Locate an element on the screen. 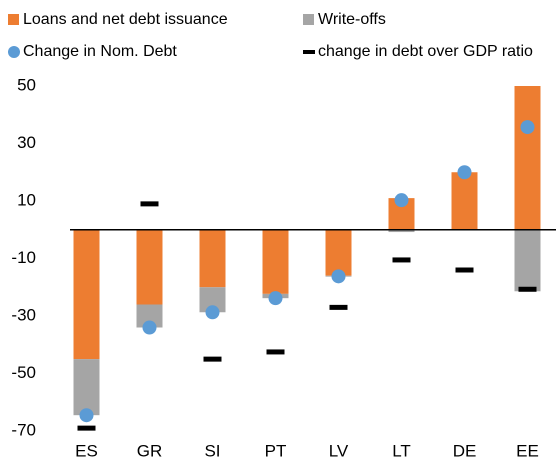 Image resolution: width=556 pixels, height=469 pixels. y-tick-label: -30 is located at coordinates (23, 314).